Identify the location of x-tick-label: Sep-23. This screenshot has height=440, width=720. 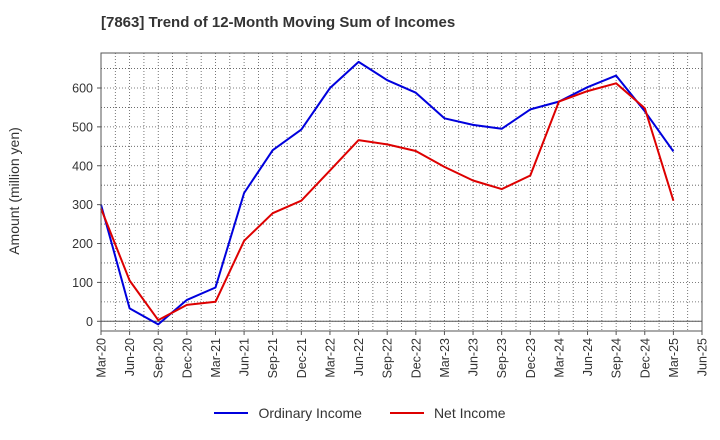
(502, 358).